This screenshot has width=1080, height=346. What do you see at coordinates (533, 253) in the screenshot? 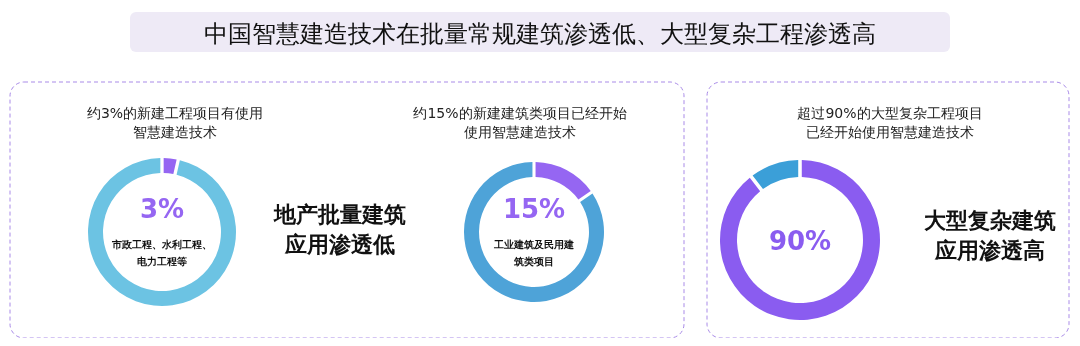
I see `text: 工业建筑及民用建筑类项目` at bounding box center [533, 253].